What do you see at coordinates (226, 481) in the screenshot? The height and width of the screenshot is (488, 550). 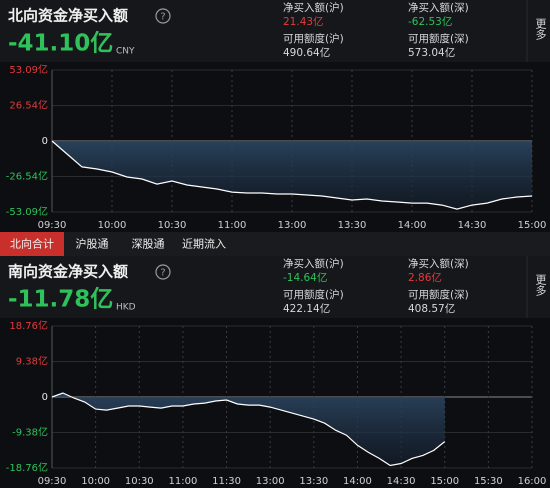 I see `x-tick-label: 11:30` at bounding box center [226, 481].